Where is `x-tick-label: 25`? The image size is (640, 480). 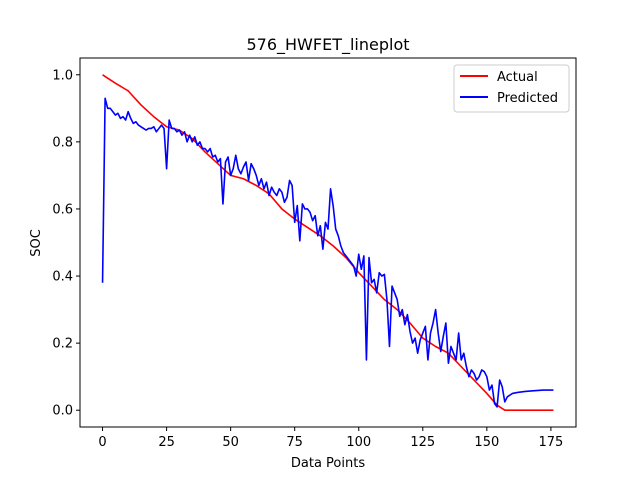 x-tick-label: 25 is located at coordinates (166, 442).